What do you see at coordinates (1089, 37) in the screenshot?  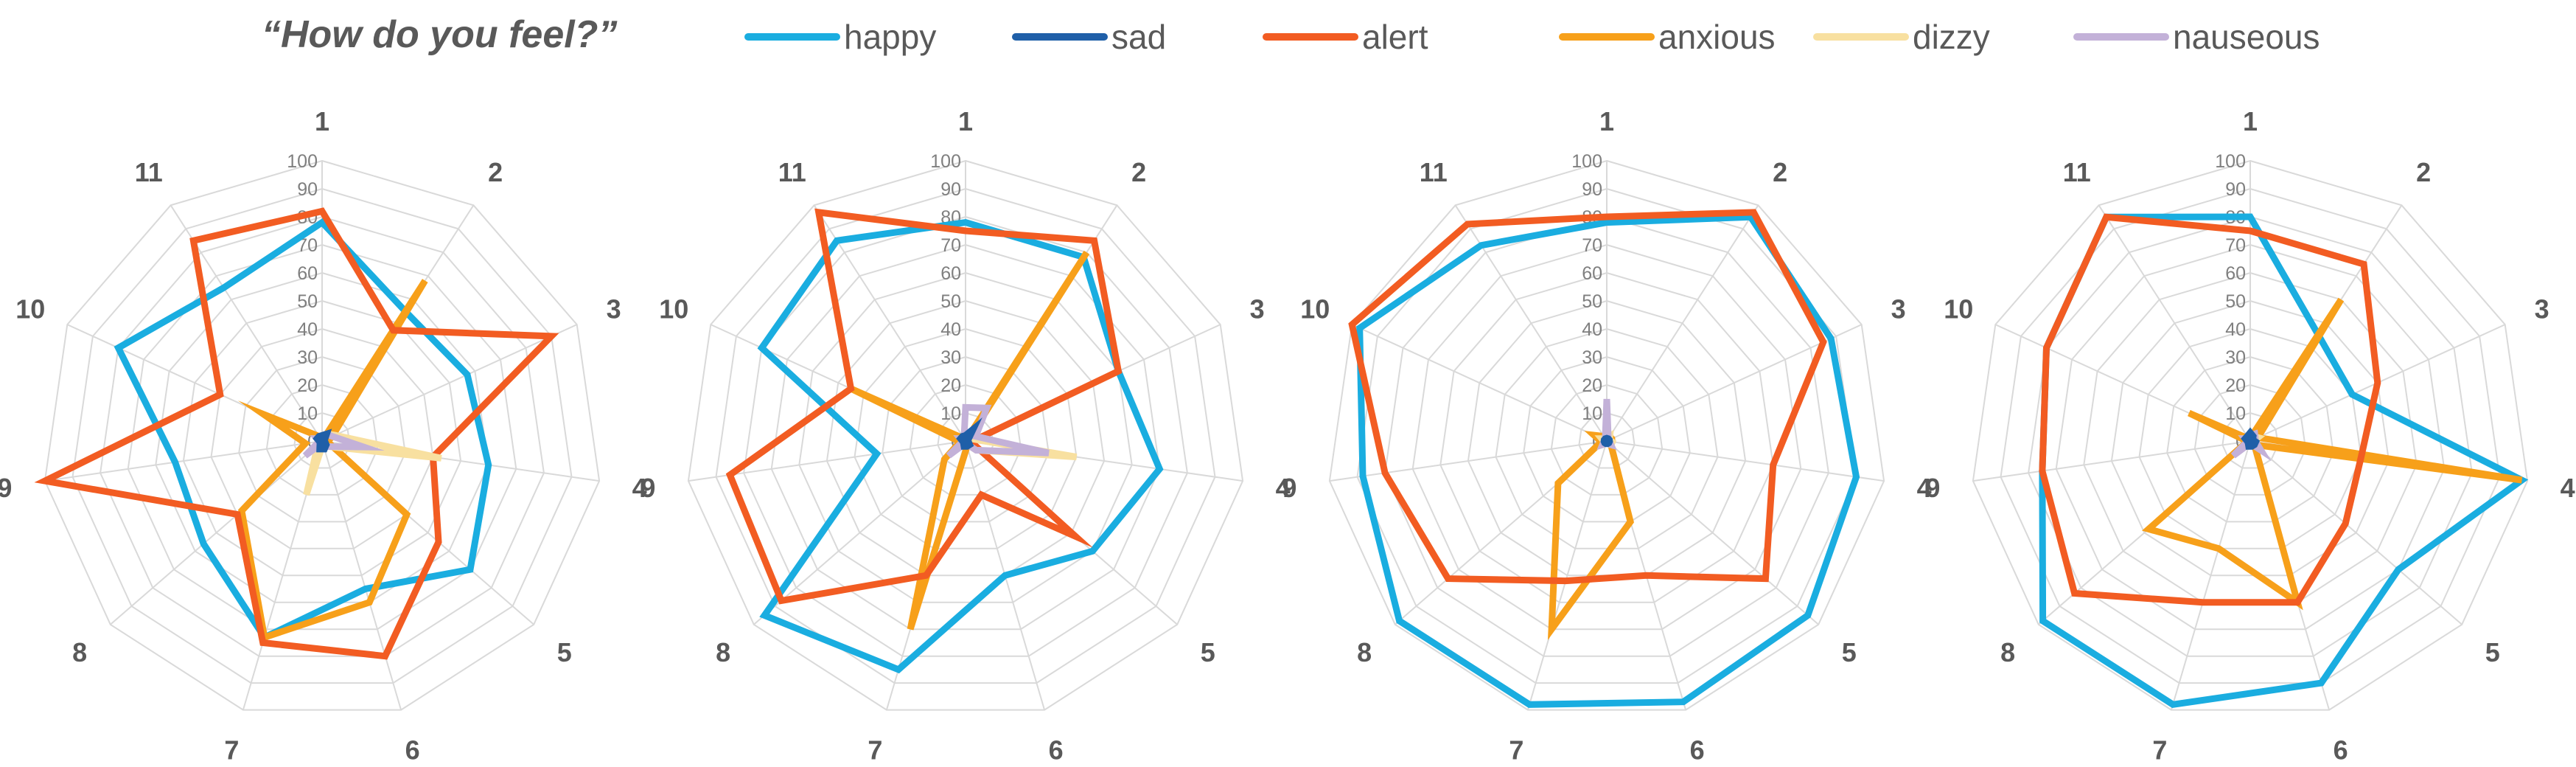 I see `legend-item-sad: sad` at bounding box center [1089, 37].